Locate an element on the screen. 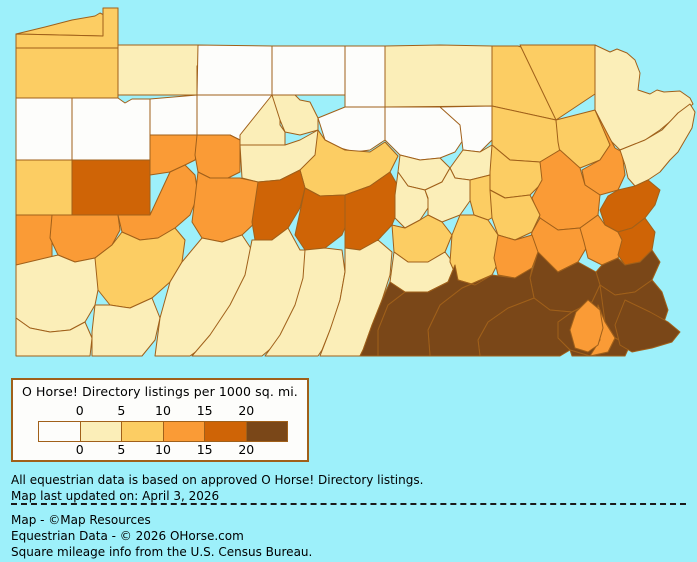 Image resolution: width=697 pixels, height=562 pixels. county-jefferson is located at coordinates (217, 156).